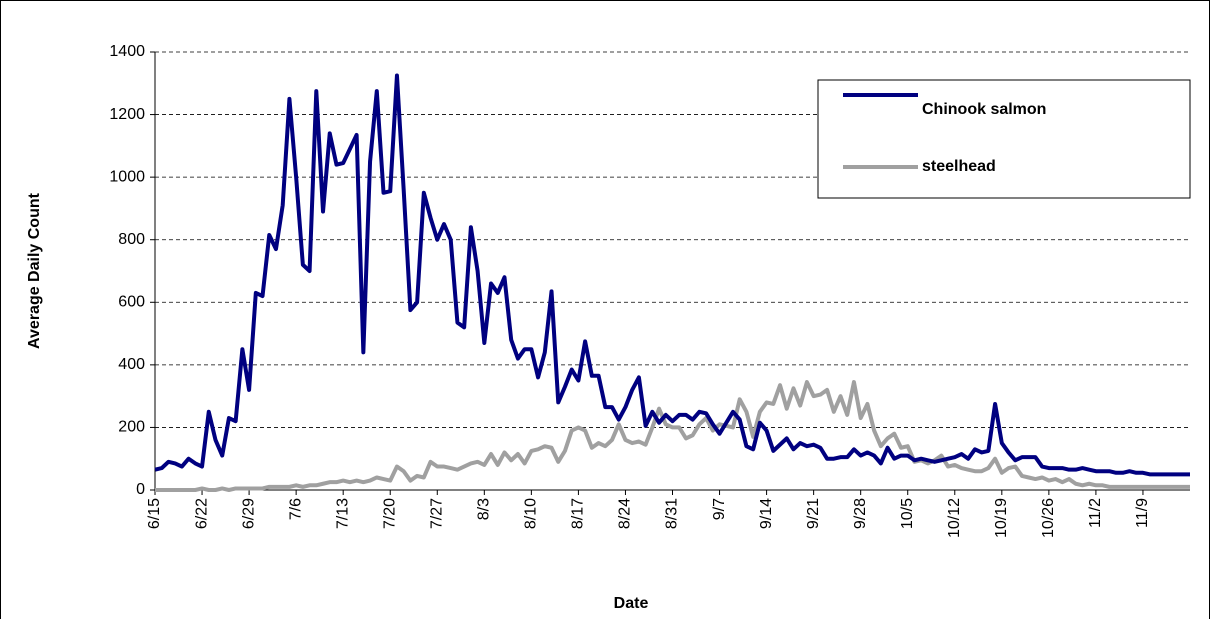  Describe the element at coordinates (140, 489) in the screenshot. I see `y-tick-label: 0` at that location.